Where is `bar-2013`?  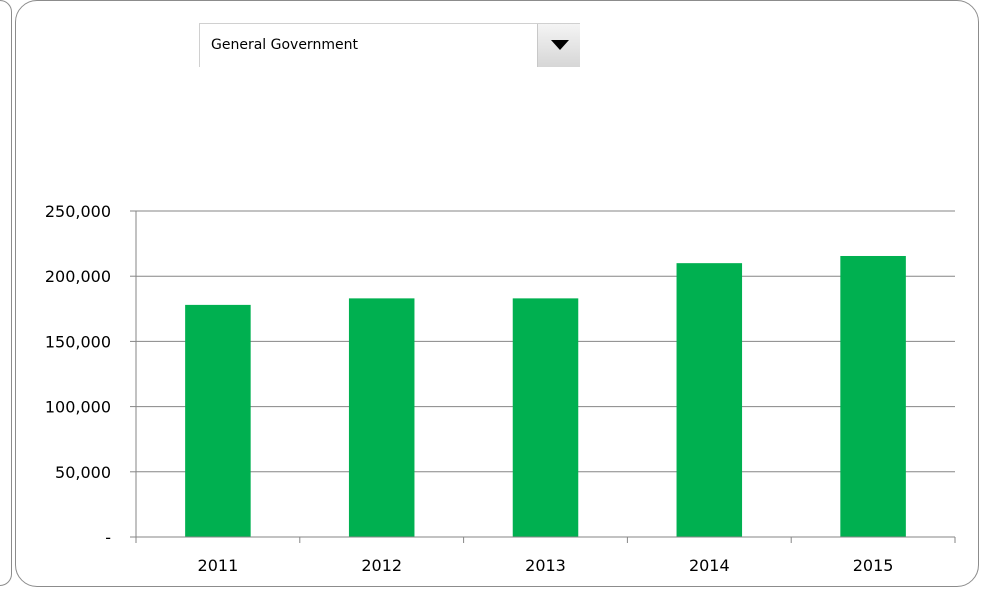
bar-2013 is located at coordinates (545, 417).